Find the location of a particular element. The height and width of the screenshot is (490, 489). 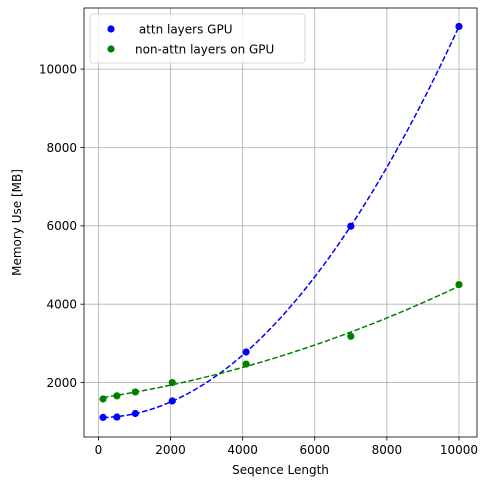

x-tick-label: 6000 is located at coordinates (314, 450).